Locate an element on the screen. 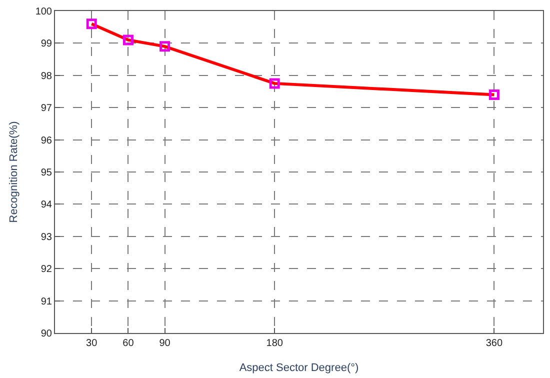 This screenshot has width=550, height=378. y-tick-label: 99 is located at coordinates (46, 44).